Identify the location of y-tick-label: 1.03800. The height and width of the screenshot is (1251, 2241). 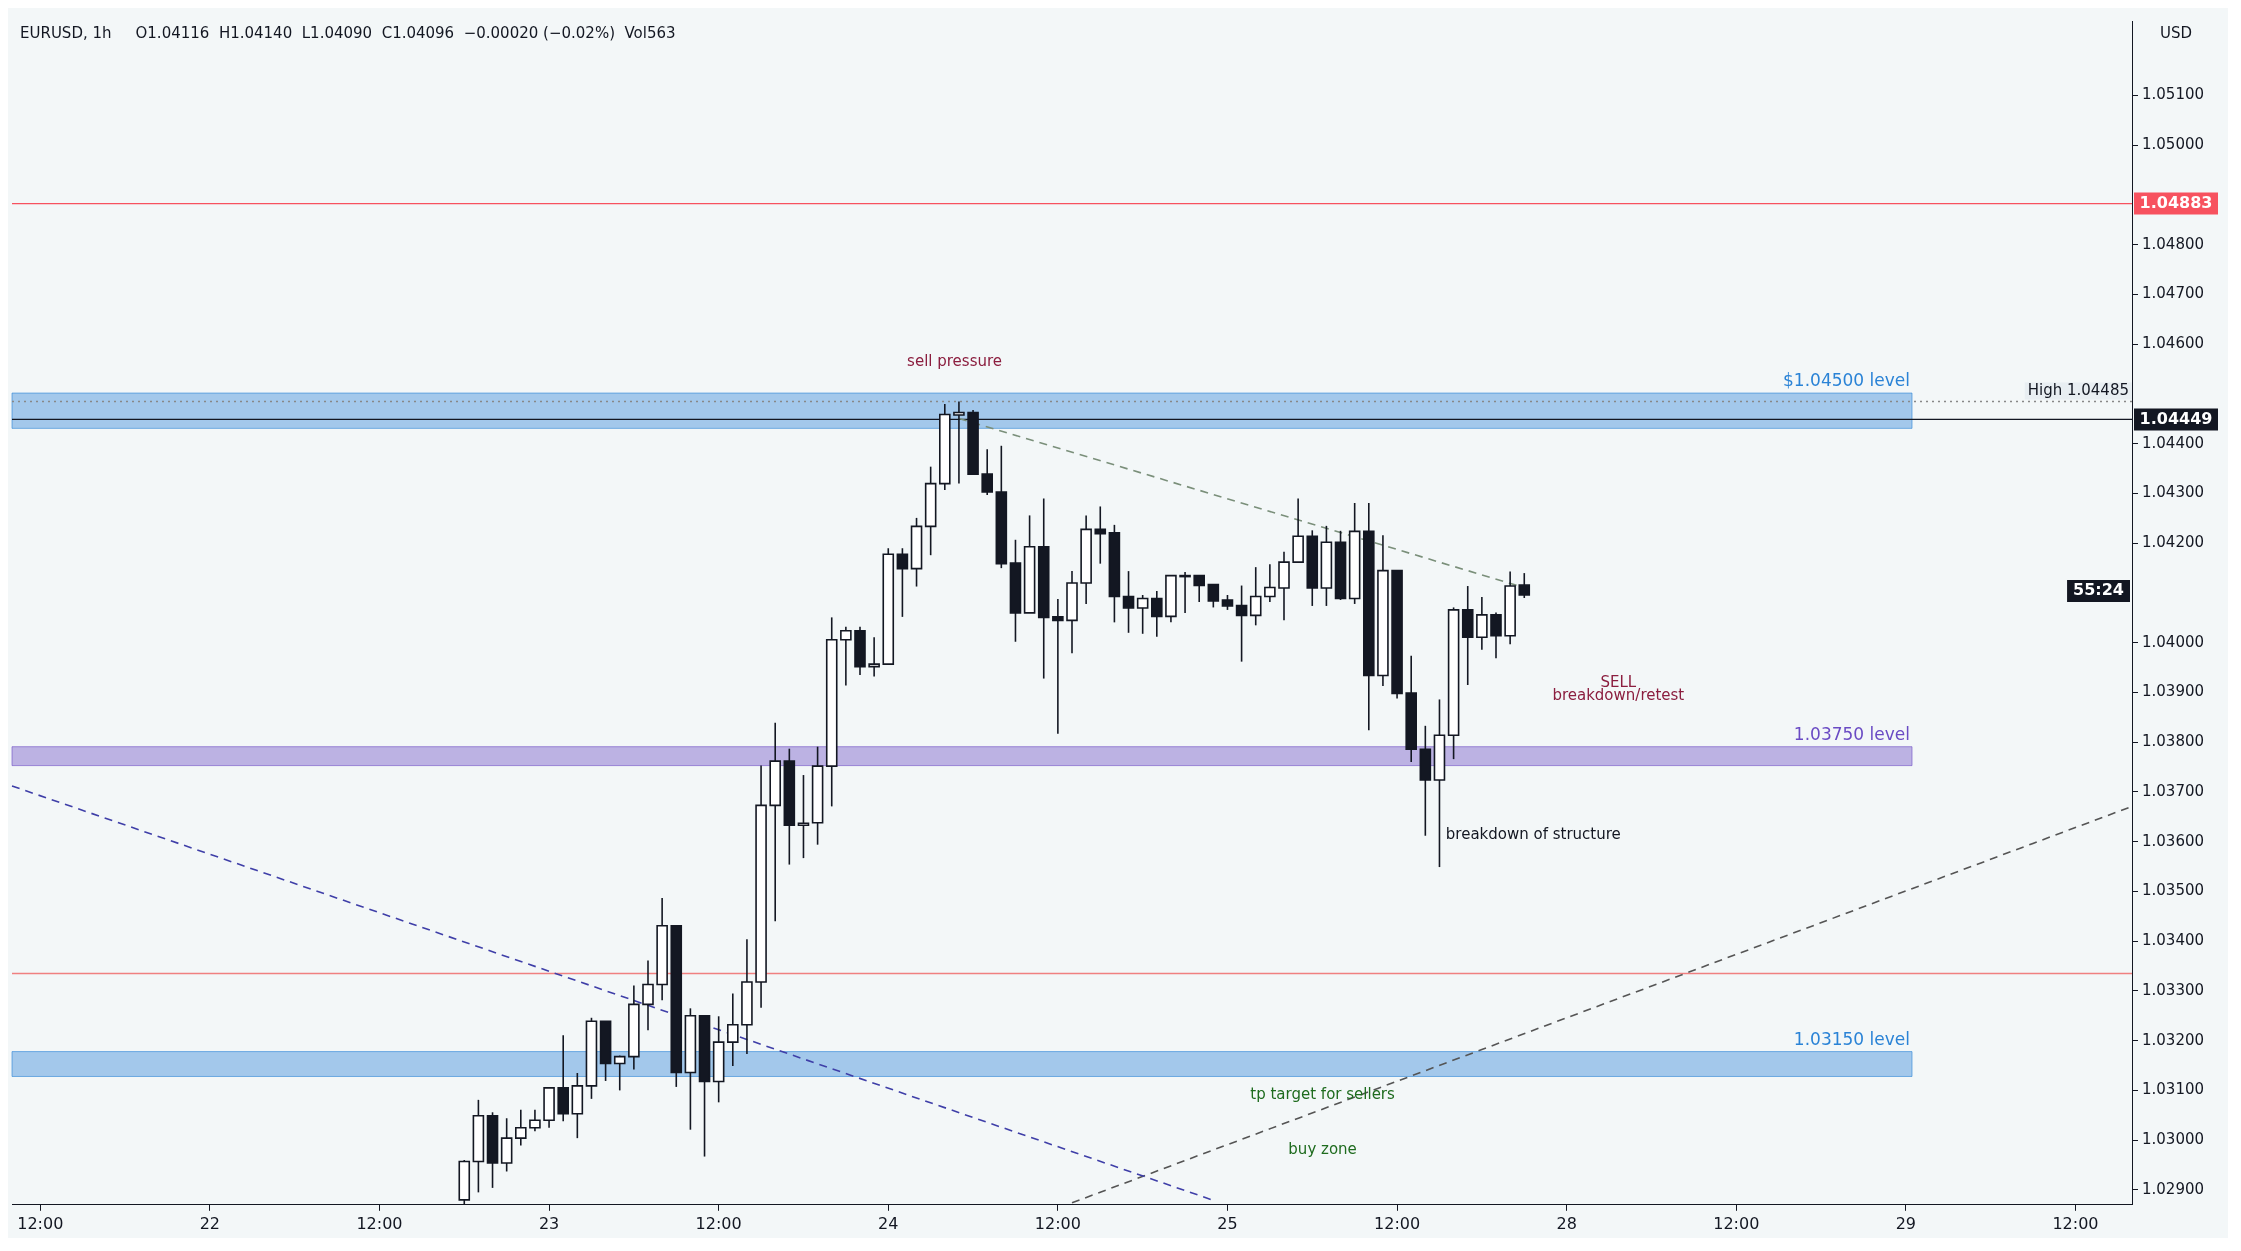
(2173, 741).